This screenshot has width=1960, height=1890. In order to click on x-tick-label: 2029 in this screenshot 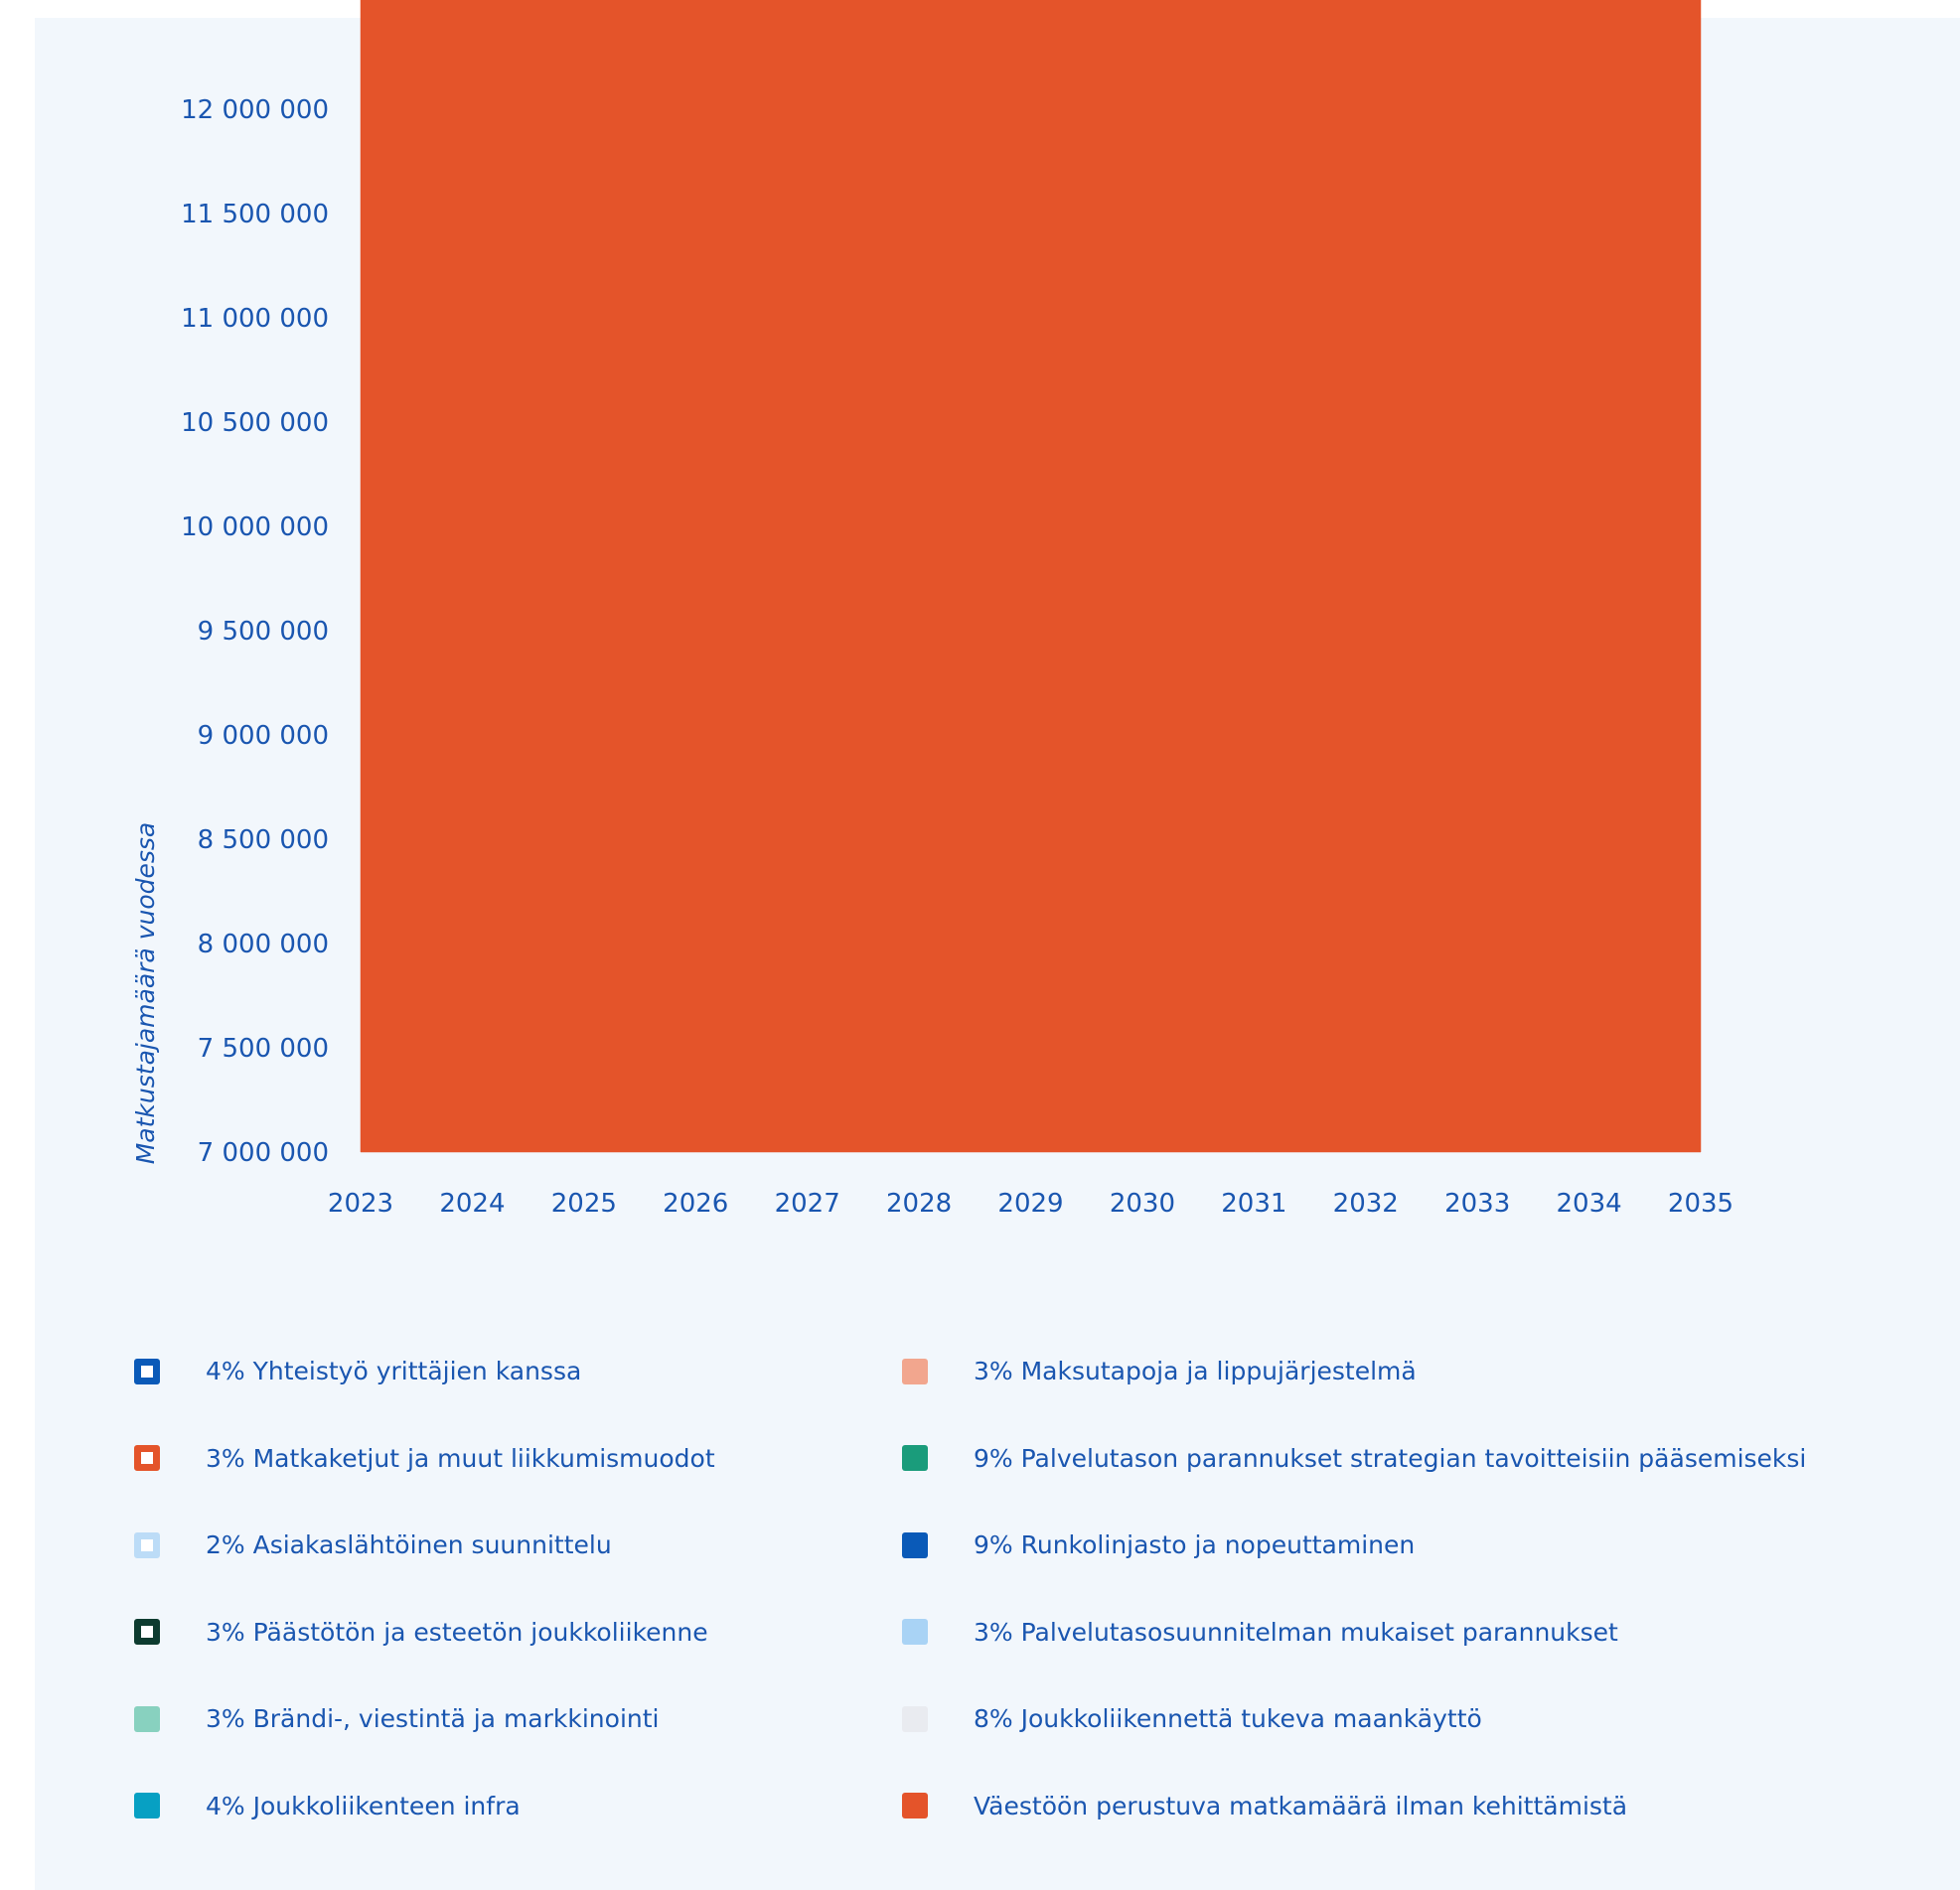, I will do `click(1030, 1204)`.